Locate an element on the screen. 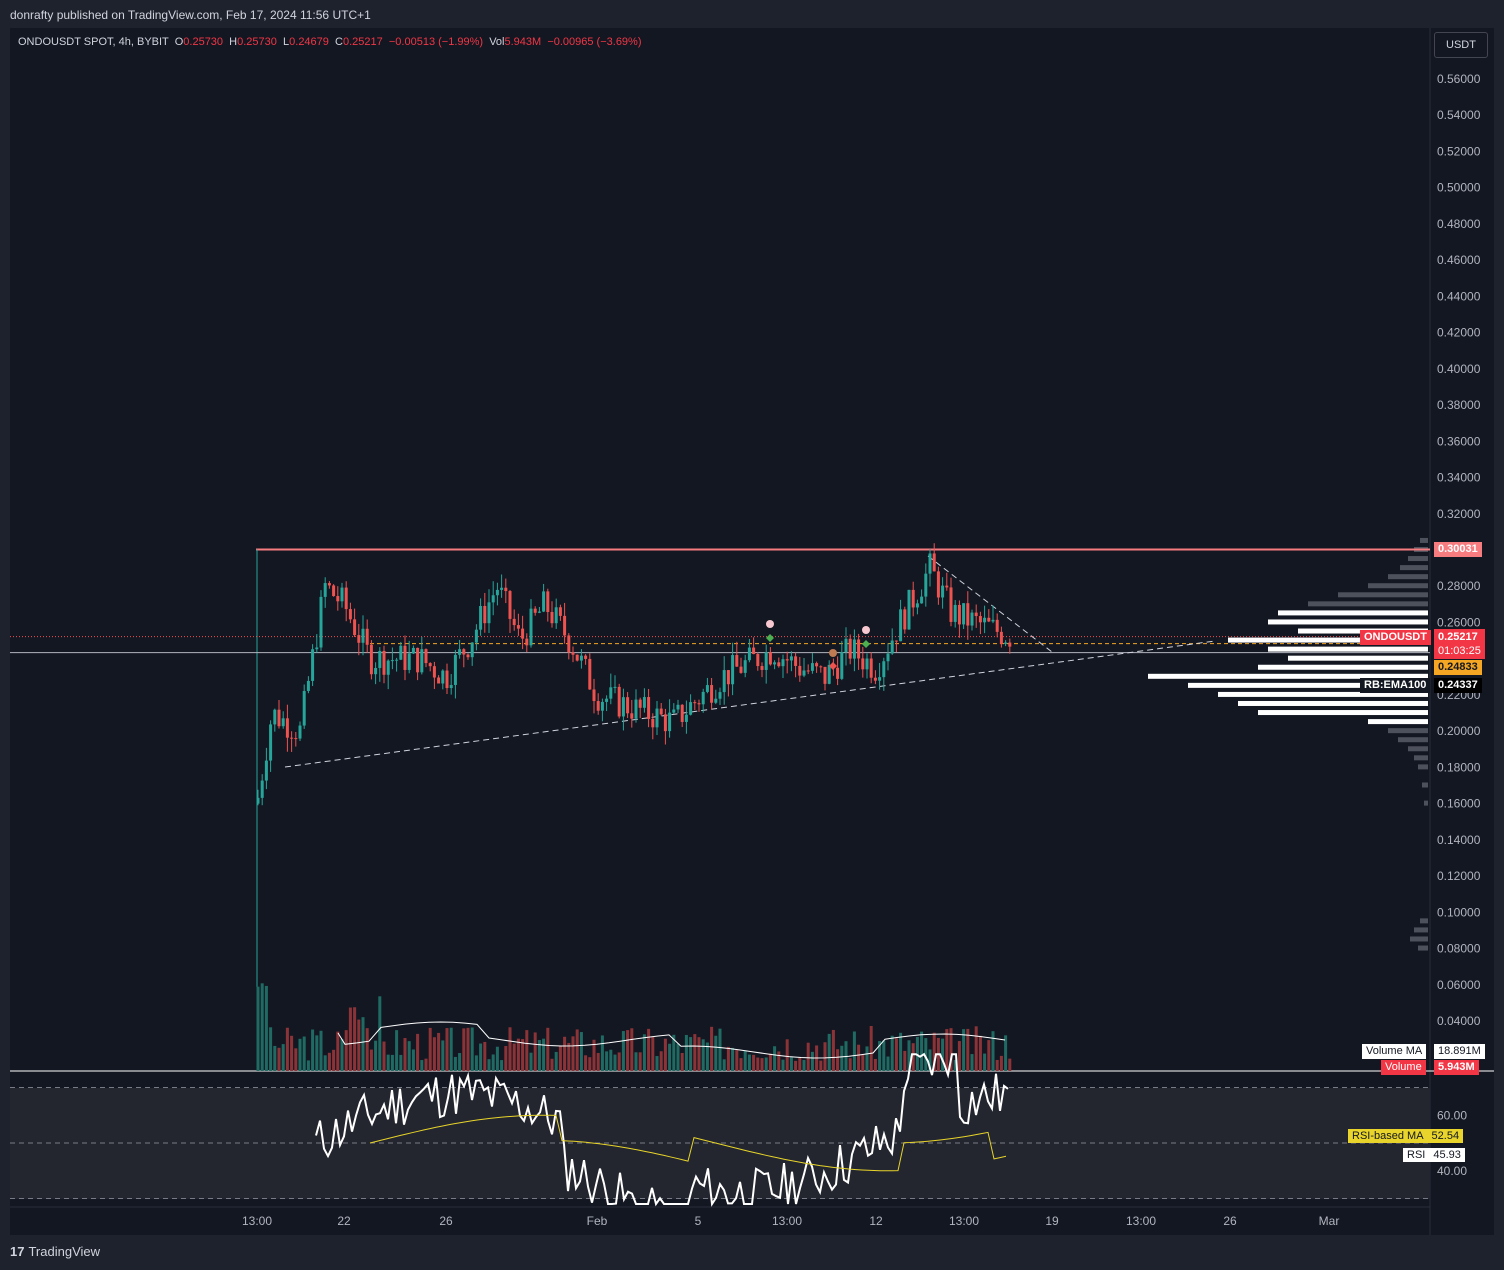 The width and height of the screenshot is (1504, 1270). bull-icon is located at coordinates (770, 624).